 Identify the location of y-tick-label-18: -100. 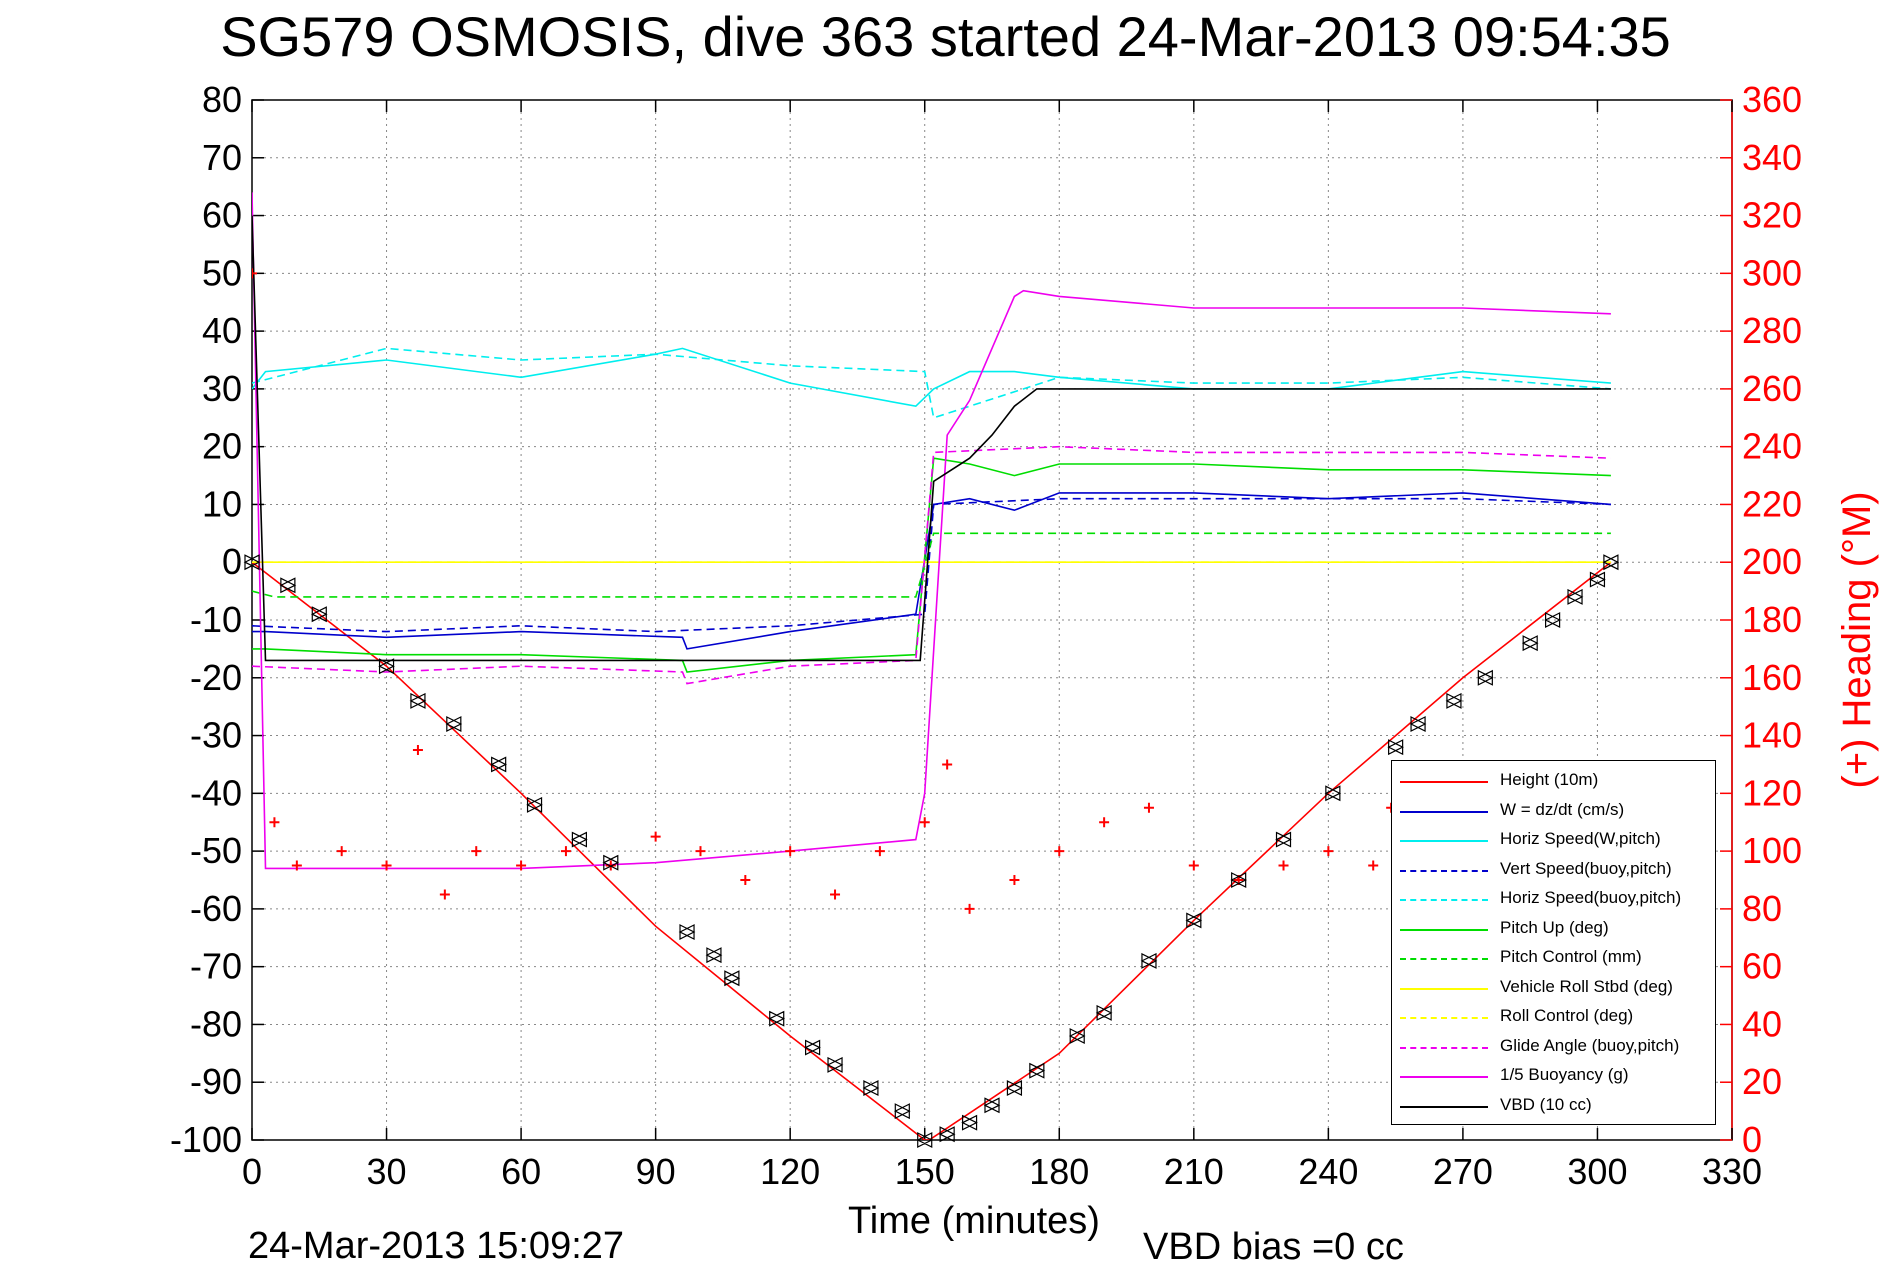
(206, 1139).